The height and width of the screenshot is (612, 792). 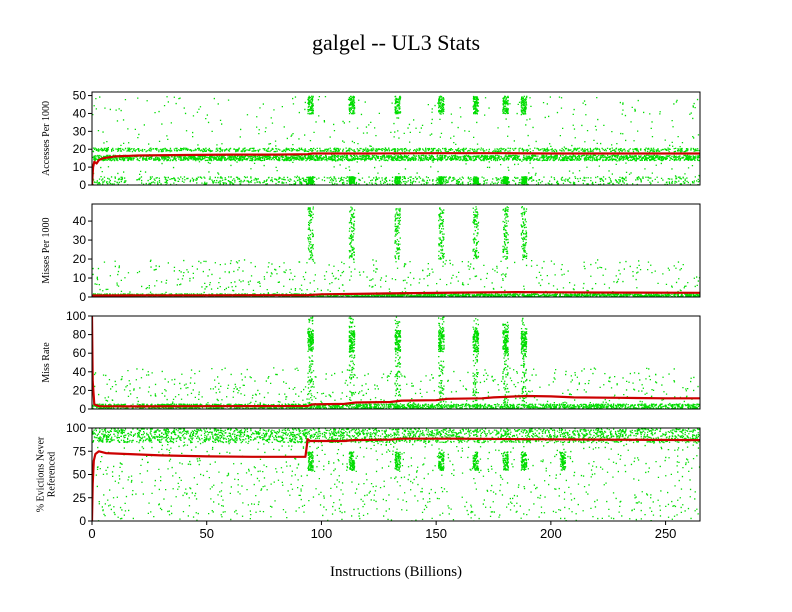 I want to click on y-tick-label: 25, so click(x=80, y=498).